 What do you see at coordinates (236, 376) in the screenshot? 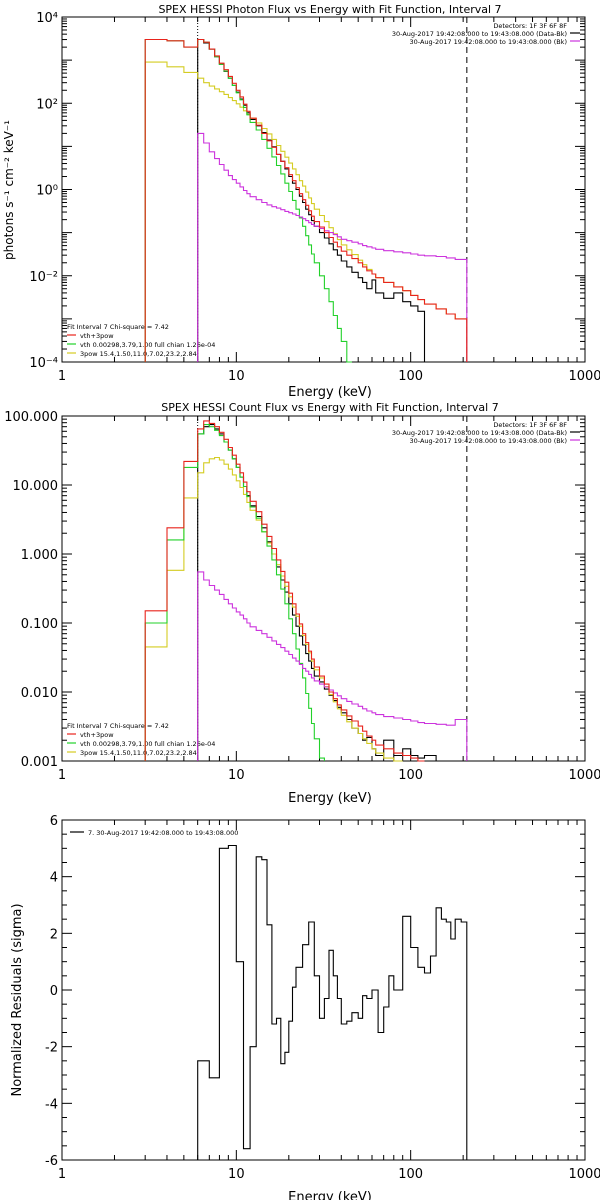
I see `photon-flux-x-tick-label: 10` at bounding box center [236, 376].